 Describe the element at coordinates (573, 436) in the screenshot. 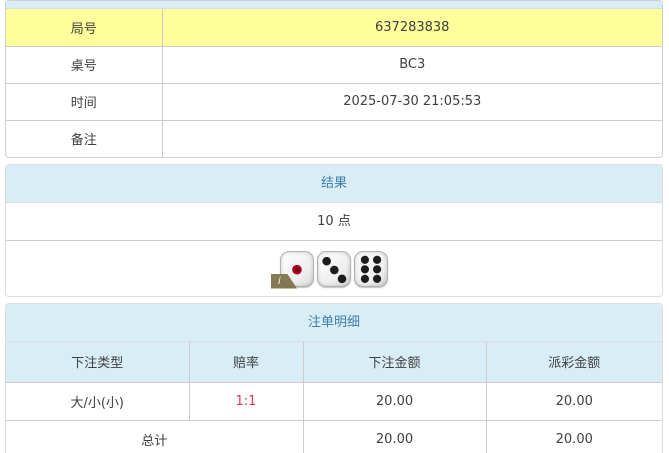

I see `total-payout-amount: 20.00` at that location.